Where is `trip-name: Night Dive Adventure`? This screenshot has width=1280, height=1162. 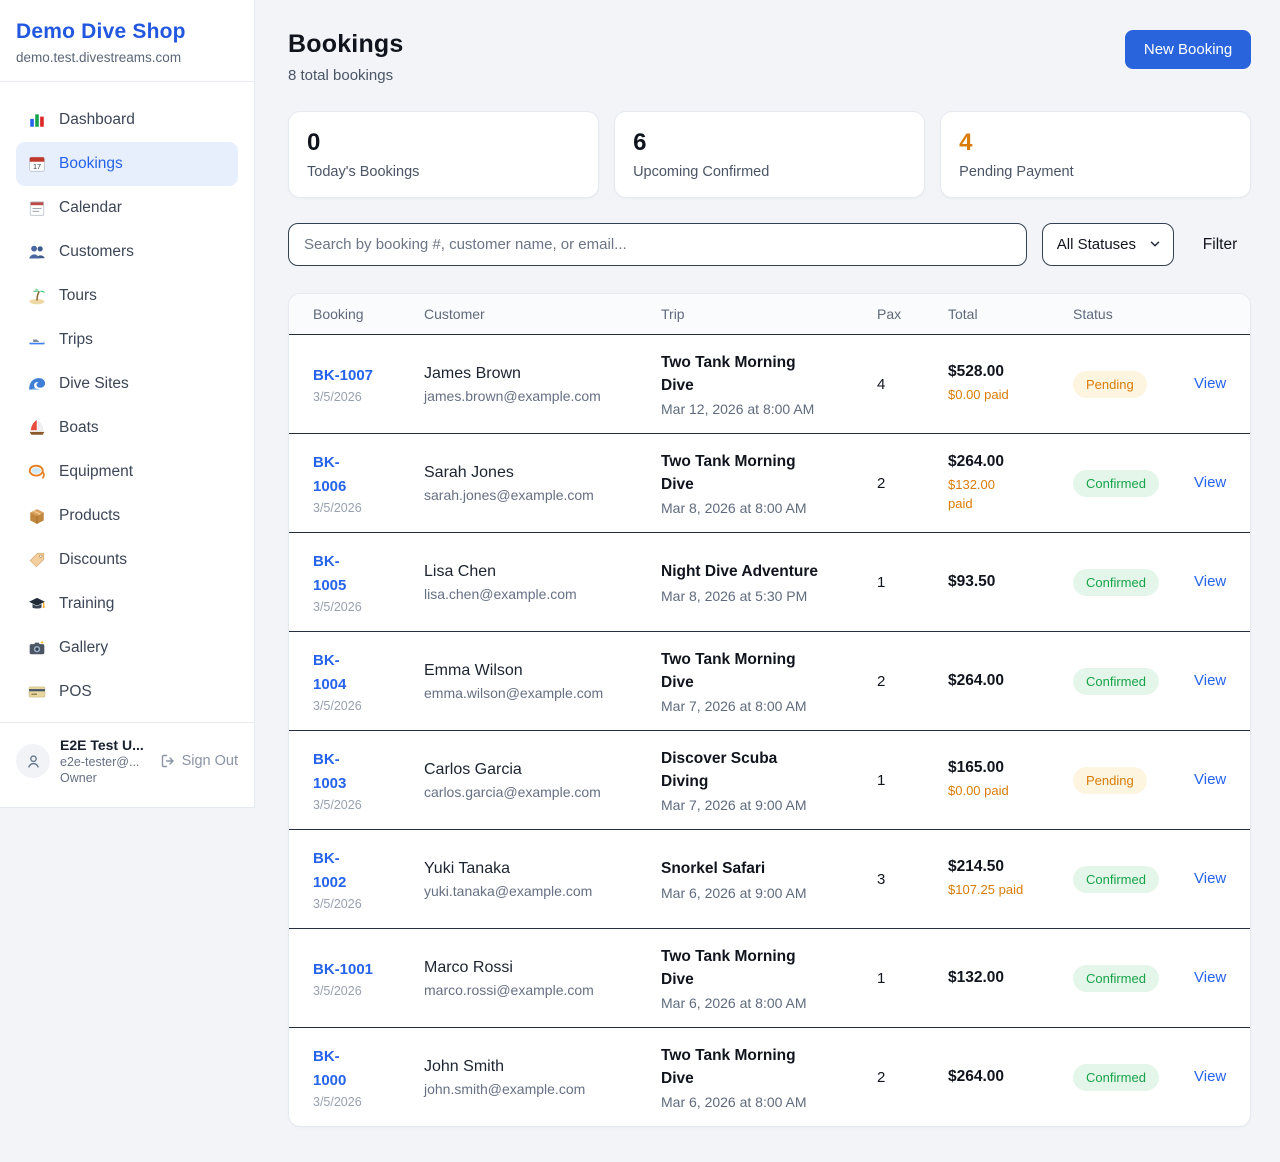 trip-name: Night Dive Adventure is located at coordinates (740, 572).